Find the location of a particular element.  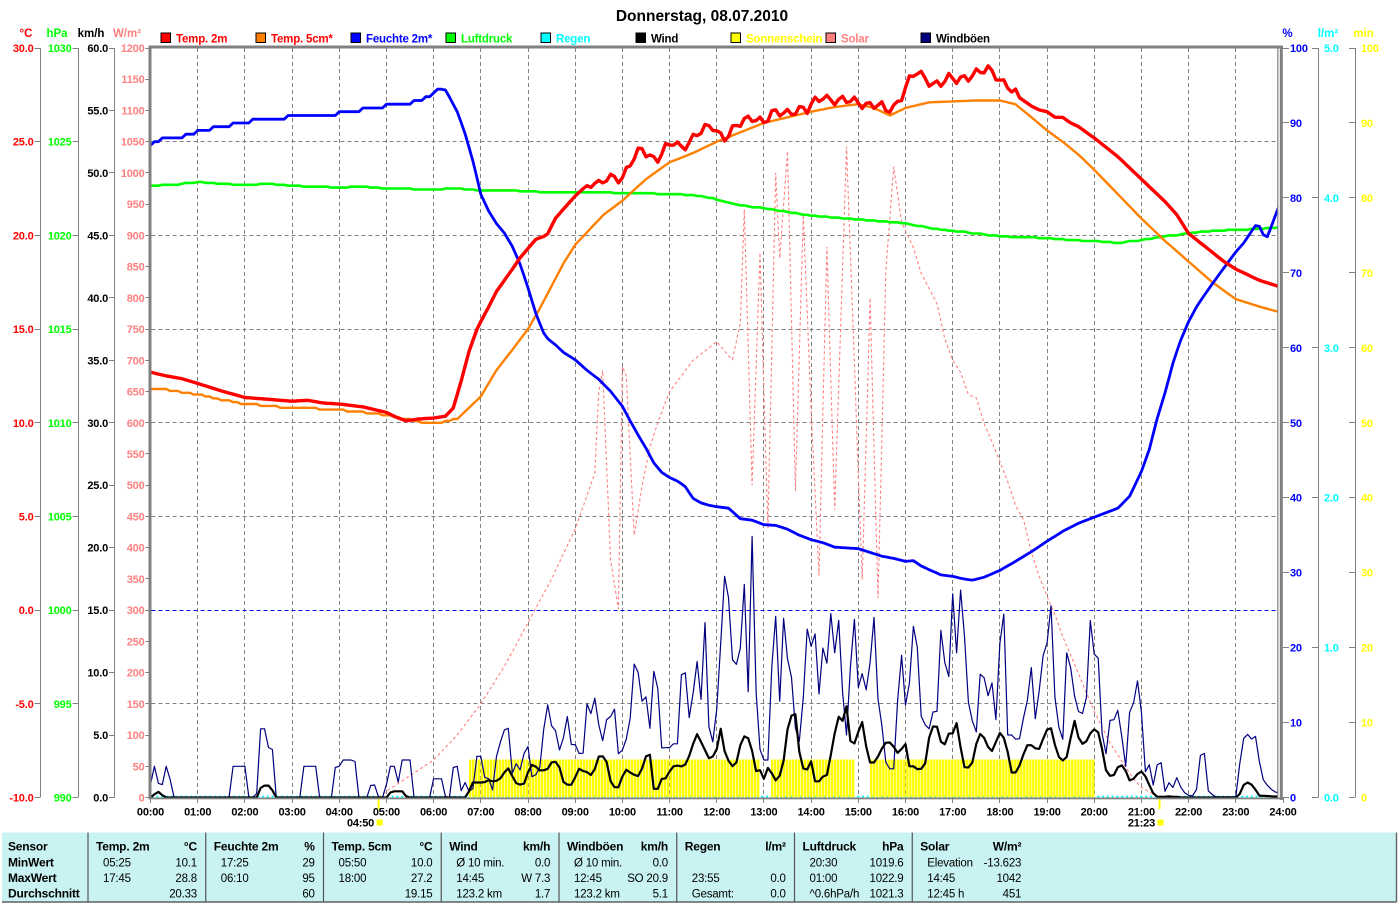

svg-text: Ø 10 min. is located at coordinates (598, 863).